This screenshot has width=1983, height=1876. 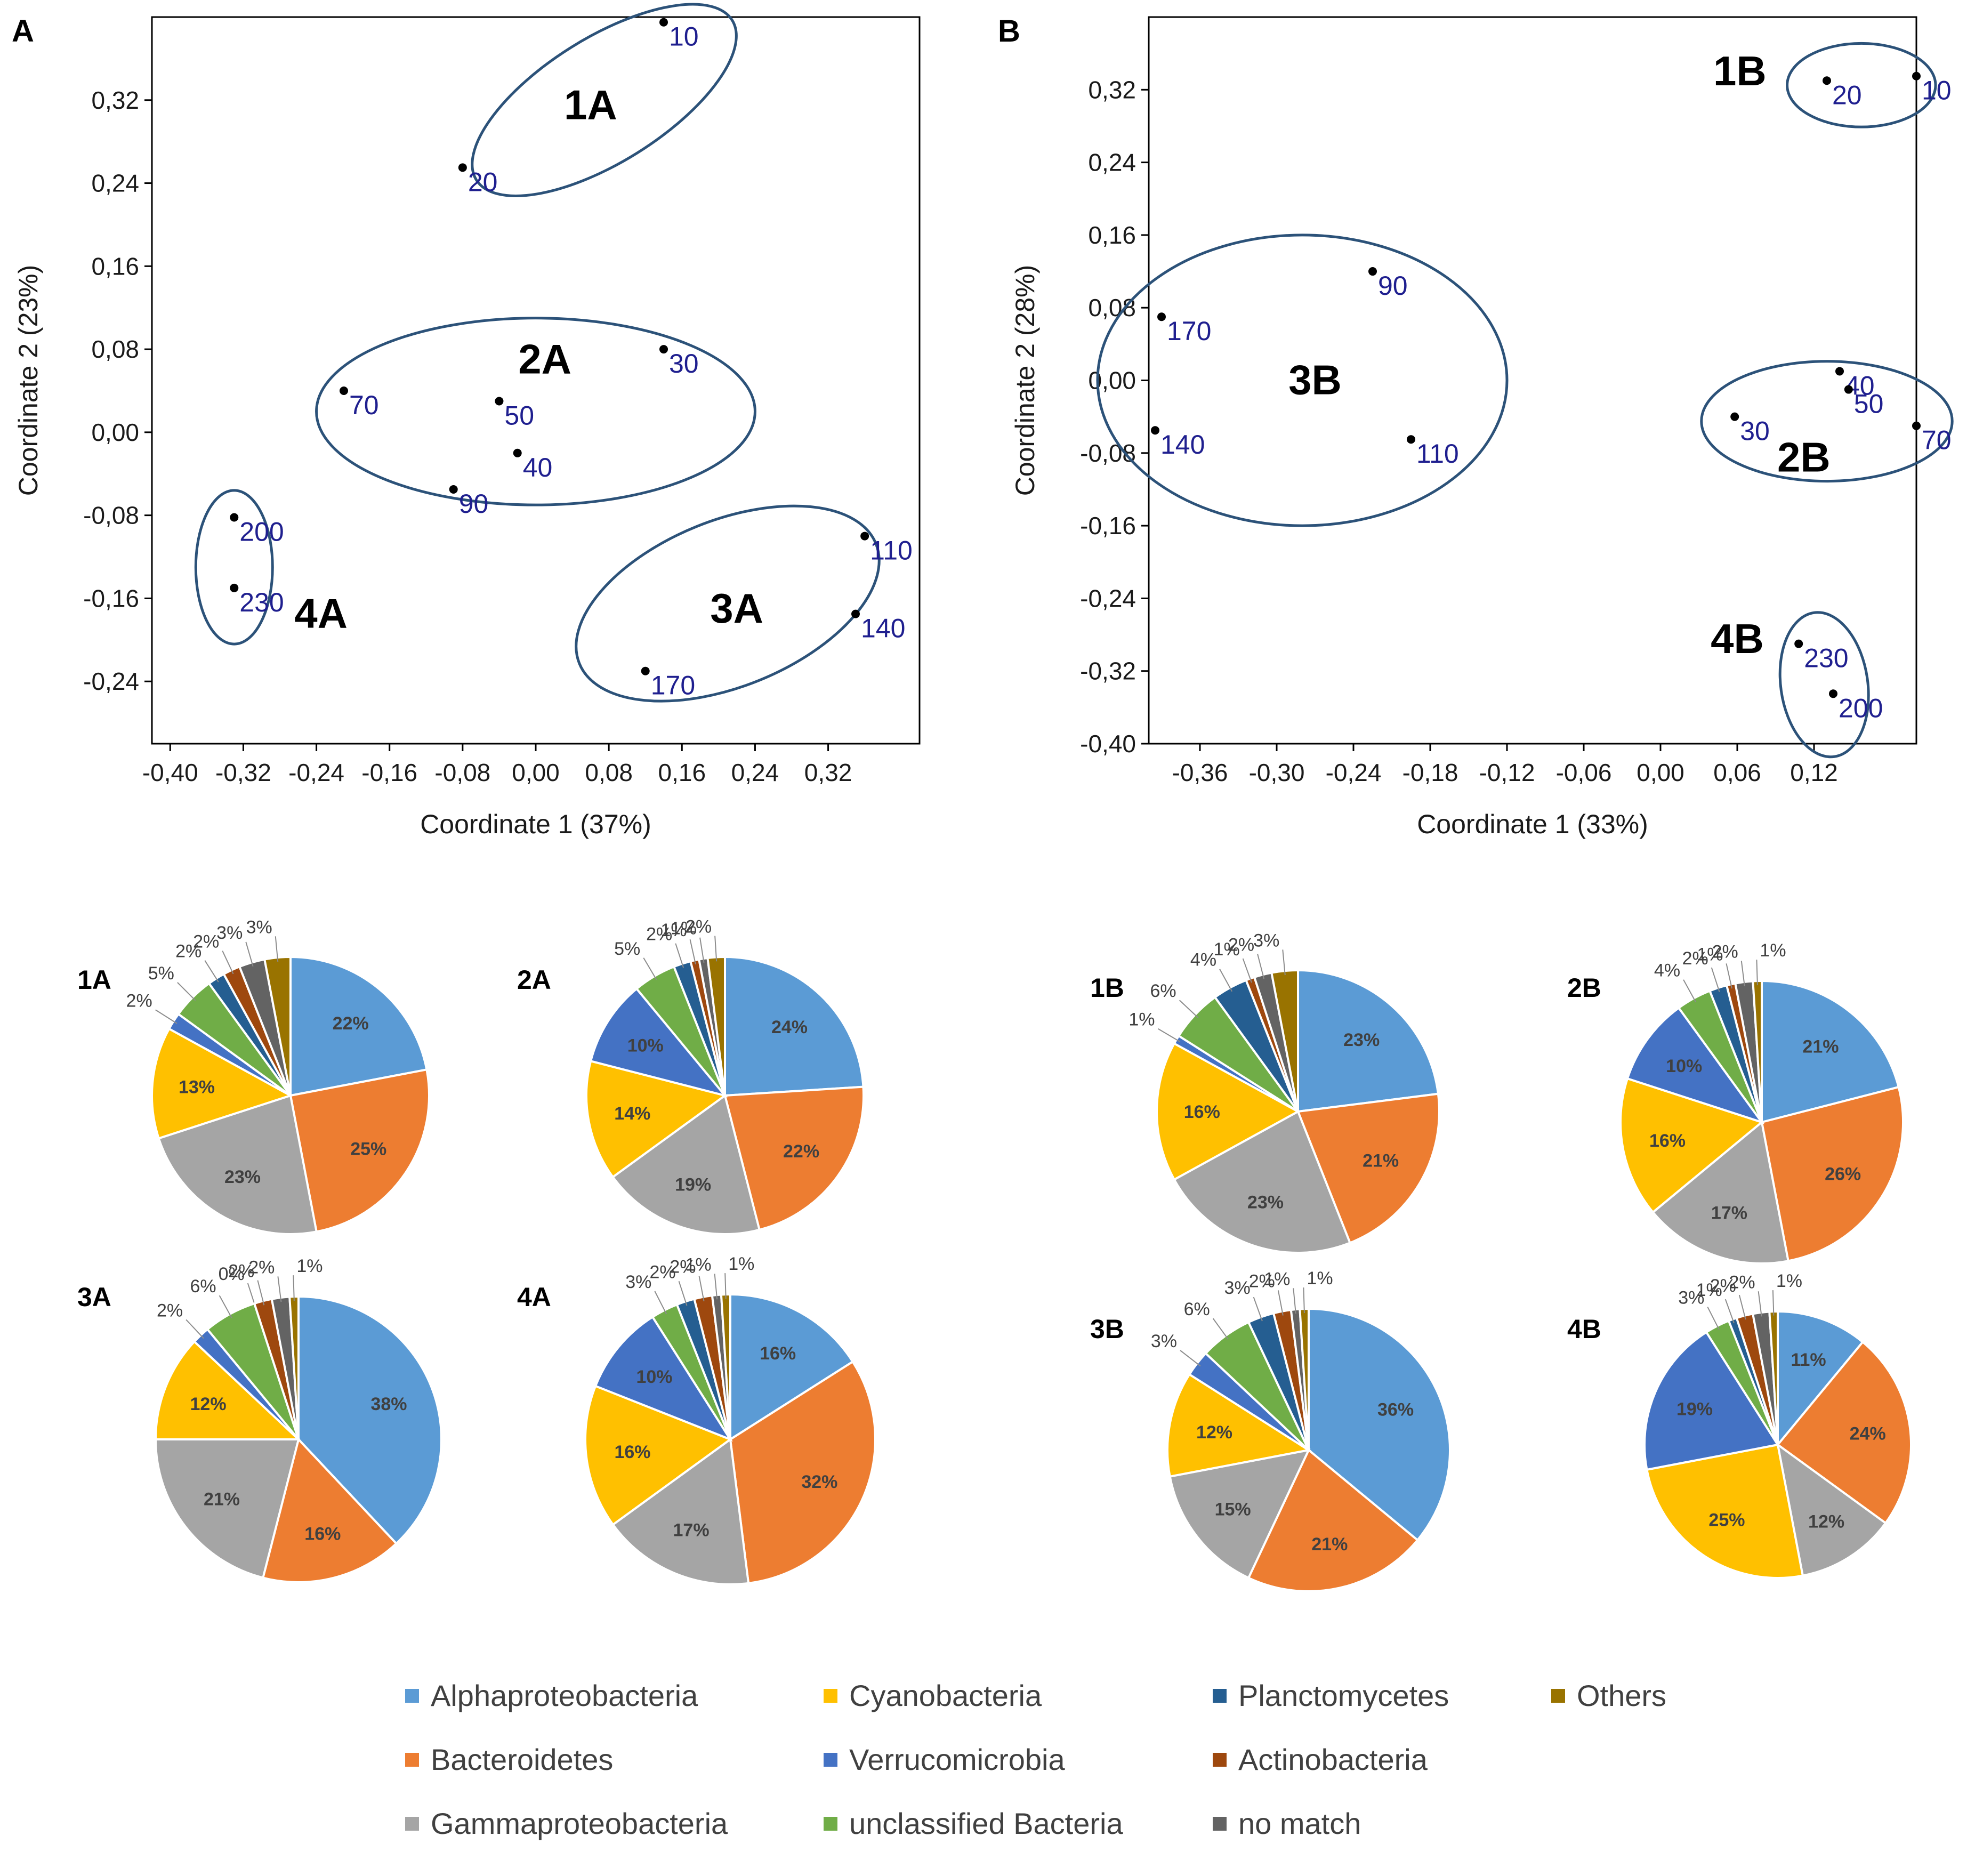 I want to click on pie-title: 2A, so click(x=534, y=980).